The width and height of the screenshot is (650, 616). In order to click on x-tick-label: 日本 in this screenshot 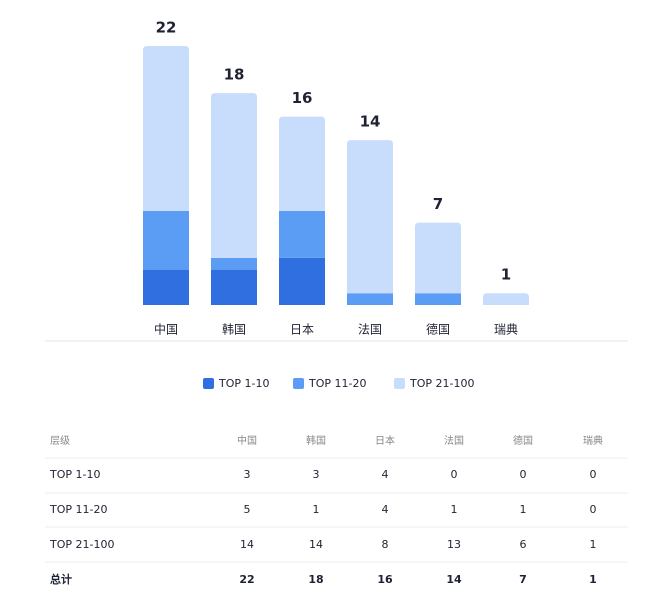, I will do `click(302, 330)`.